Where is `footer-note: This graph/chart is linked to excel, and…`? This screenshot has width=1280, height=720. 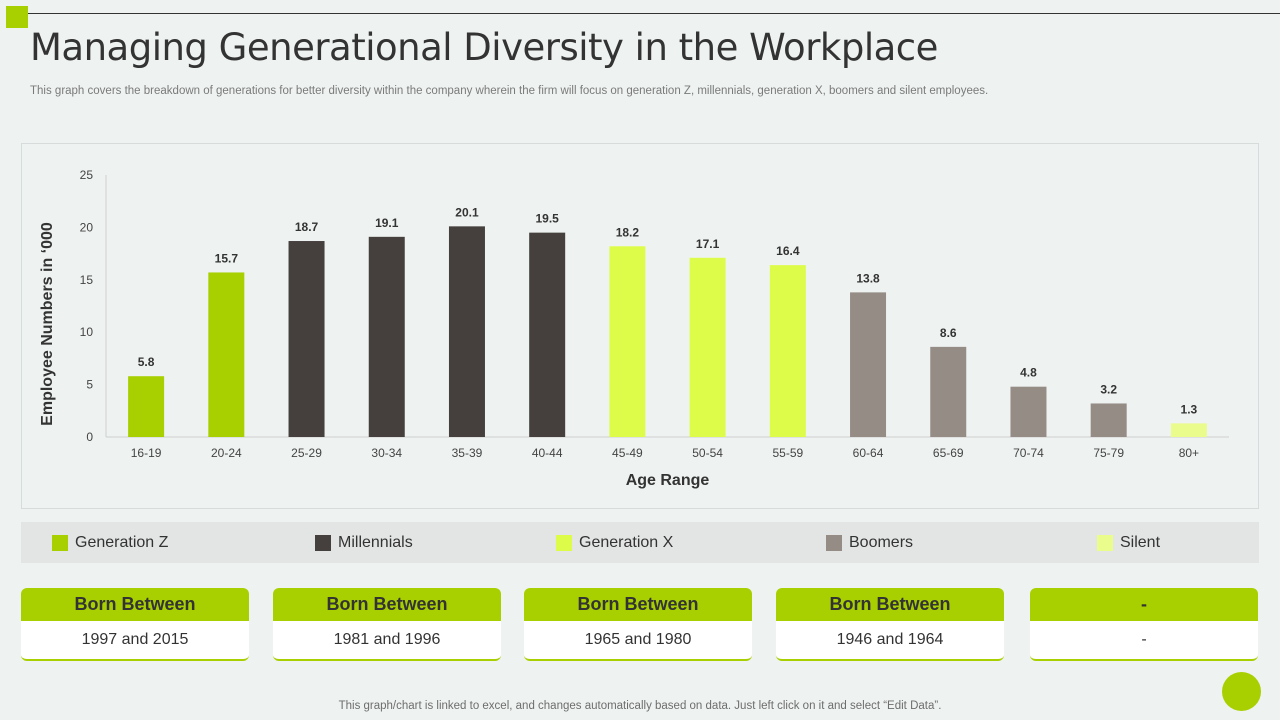
footer-note: This graph/chart is linked to excel, and… is located at coordinates (640, 706).